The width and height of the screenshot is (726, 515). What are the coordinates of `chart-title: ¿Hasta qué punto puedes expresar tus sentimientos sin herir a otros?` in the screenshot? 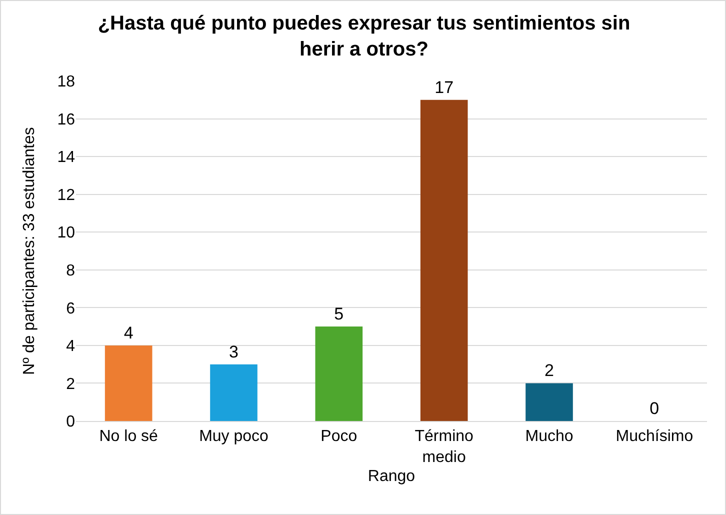 It's located at (364, 36).